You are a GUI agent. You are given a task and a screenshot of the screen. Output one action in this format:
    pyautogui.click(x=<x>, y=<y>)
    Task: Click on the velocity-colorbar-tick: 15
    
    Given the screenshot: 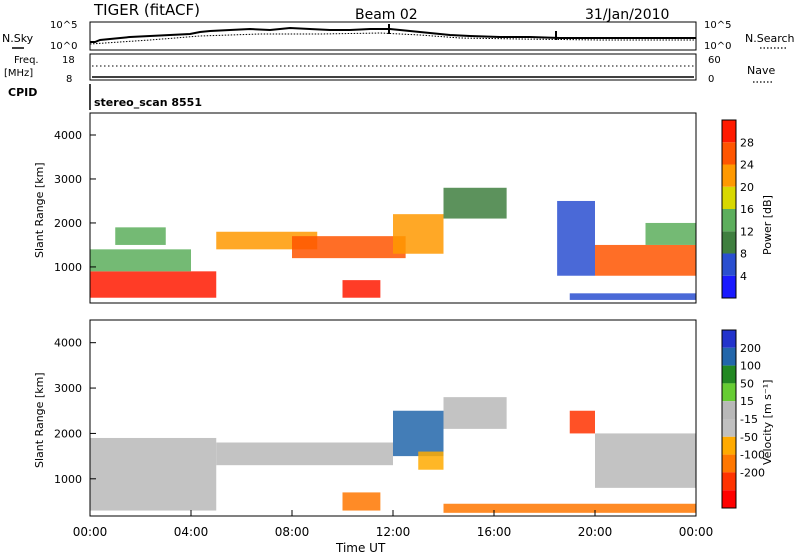 What is the action you would take?
    pyautogui.click(x=747, y=401)
    